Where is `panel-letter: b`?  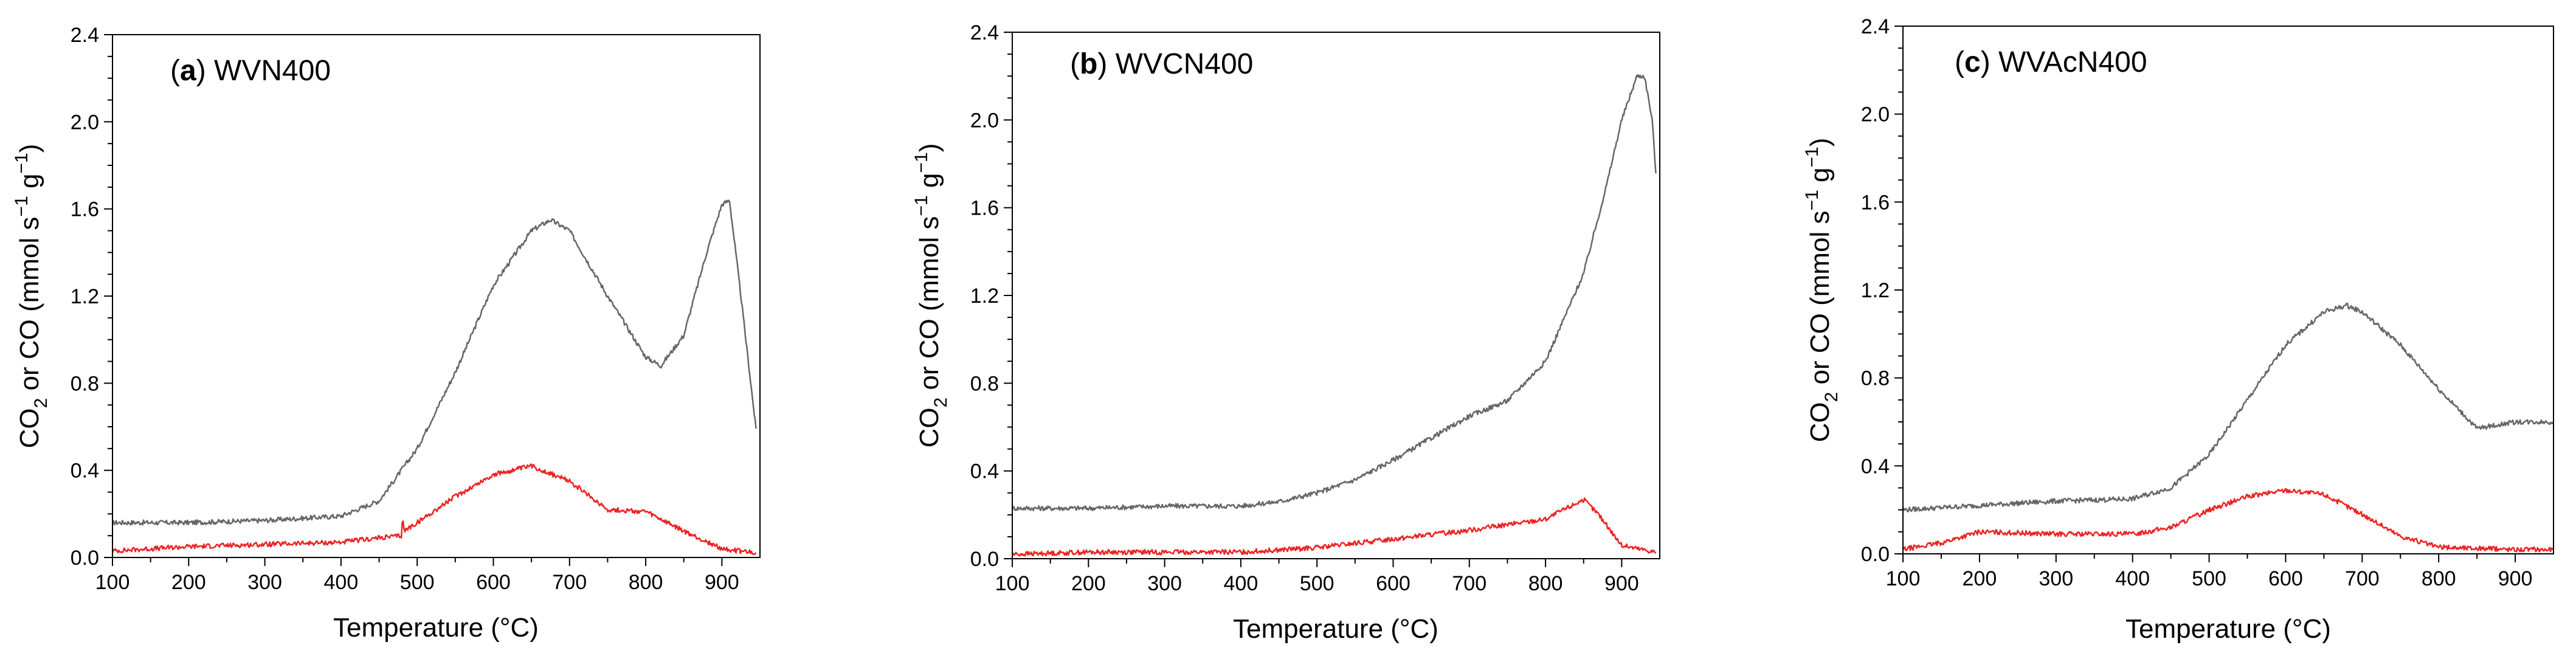
panel-letter: b is located at coordinates (1088, 64).